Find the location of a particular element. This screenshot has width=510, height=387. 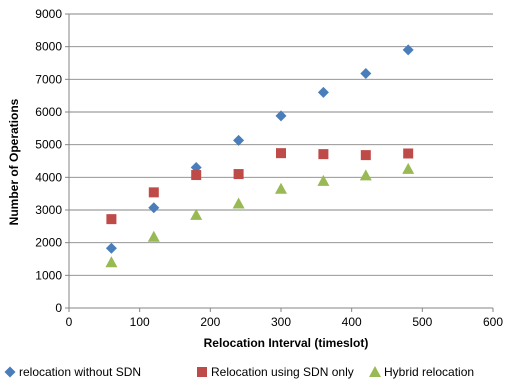

y-tick-label: 3000 is located at coordinates (48, 210).